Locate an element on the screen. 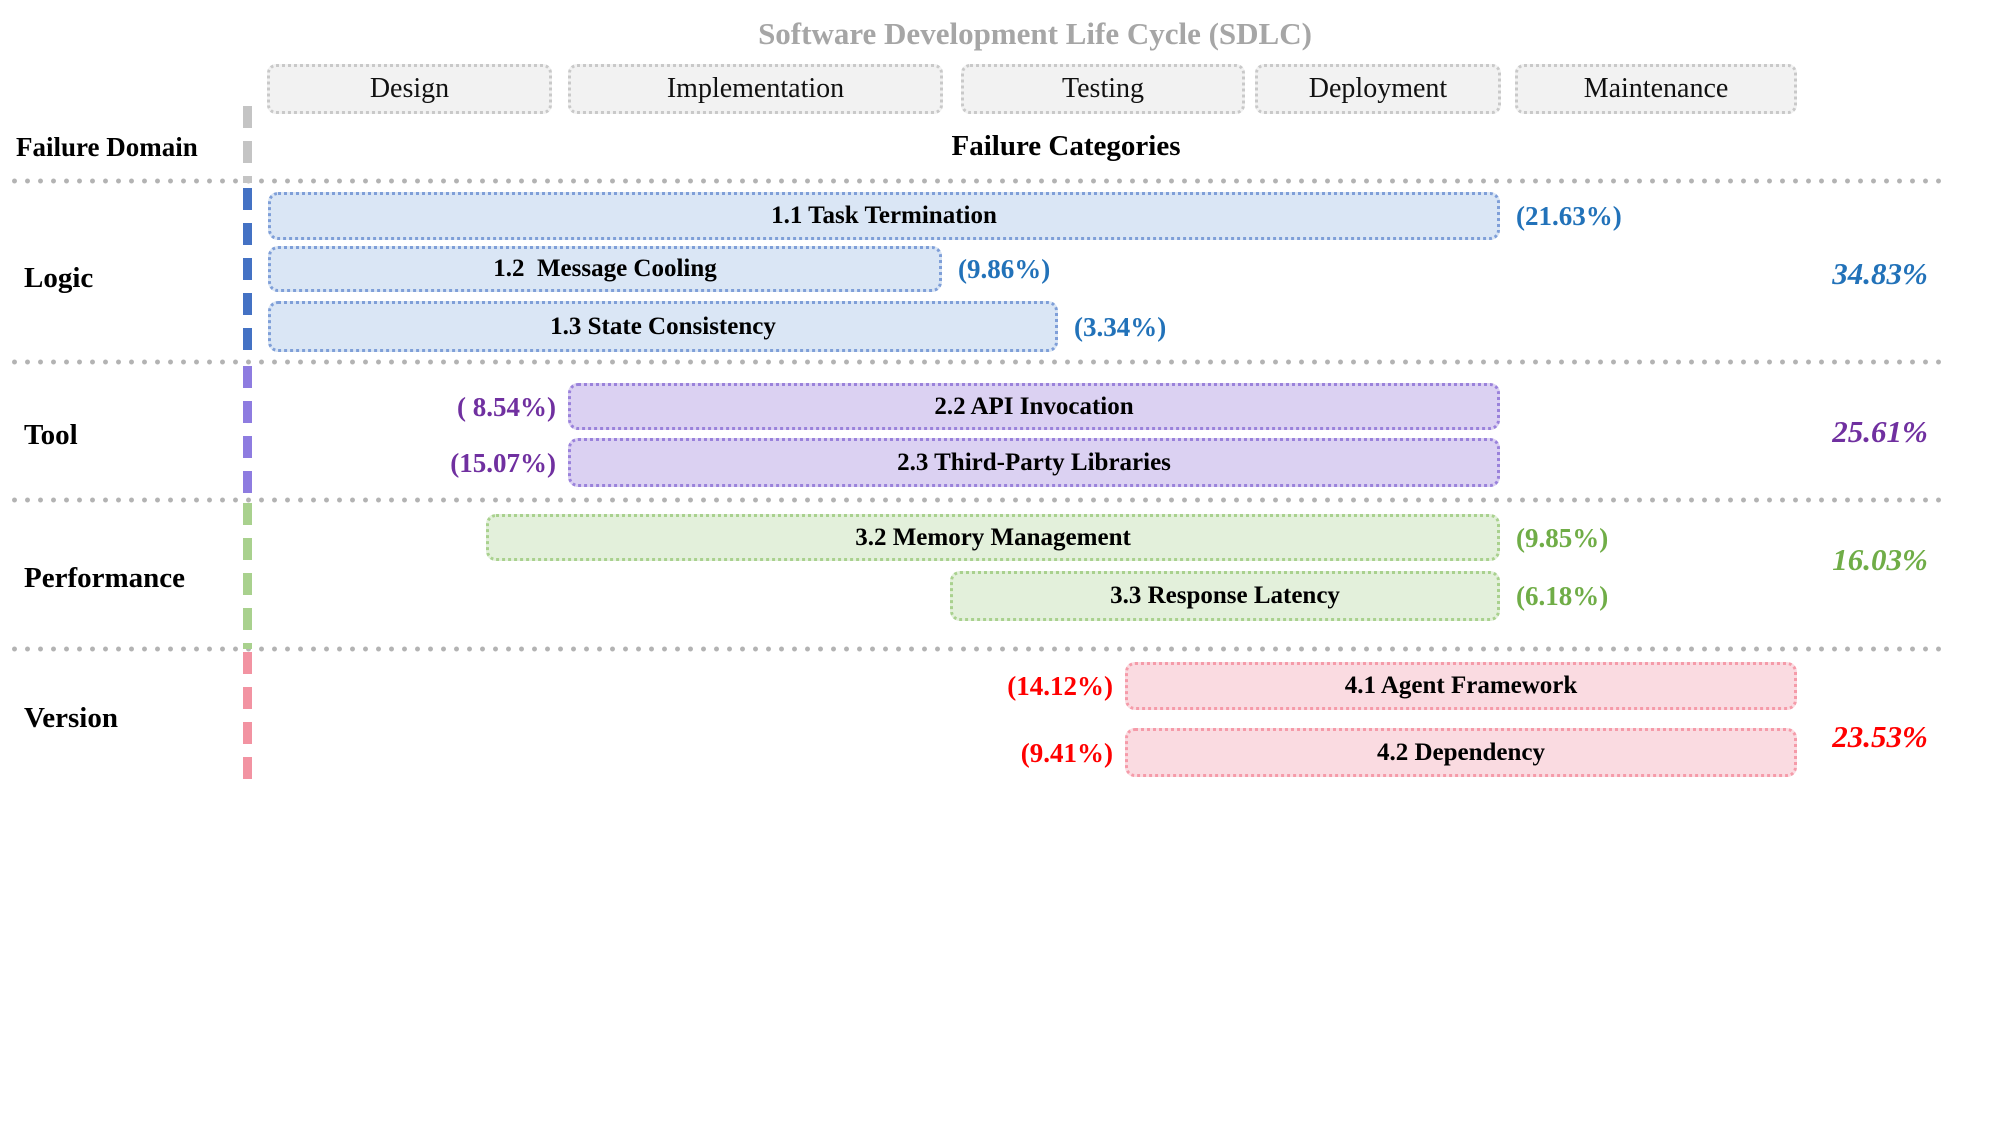  domain-total-version: 23.53% is located at coordinates (1880, 736).